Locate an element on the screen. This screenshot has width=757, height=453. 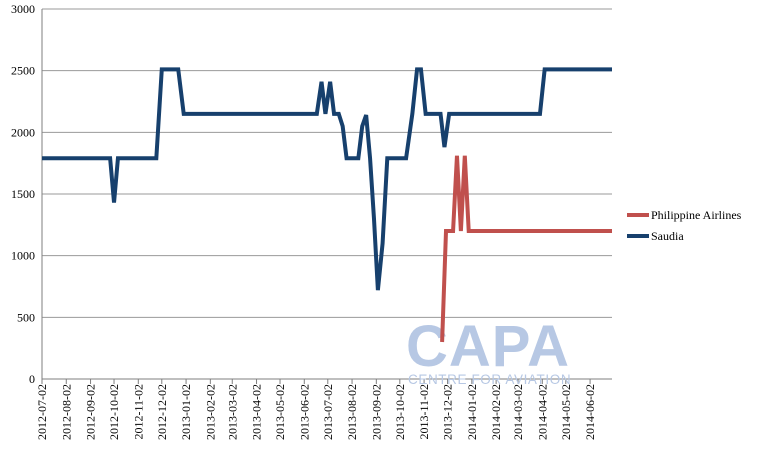
x-tick-label: 2013-01-02 is located at coordinates (186, 412).